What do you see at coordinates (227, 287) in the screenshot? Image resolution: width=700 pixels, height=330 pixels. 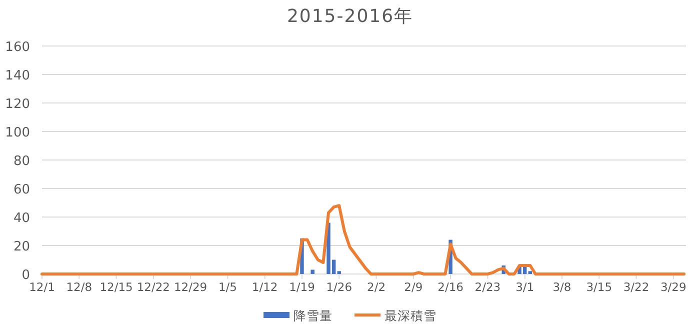 I see `x-tick-label: 1/5` at bounding box center [227, 287].